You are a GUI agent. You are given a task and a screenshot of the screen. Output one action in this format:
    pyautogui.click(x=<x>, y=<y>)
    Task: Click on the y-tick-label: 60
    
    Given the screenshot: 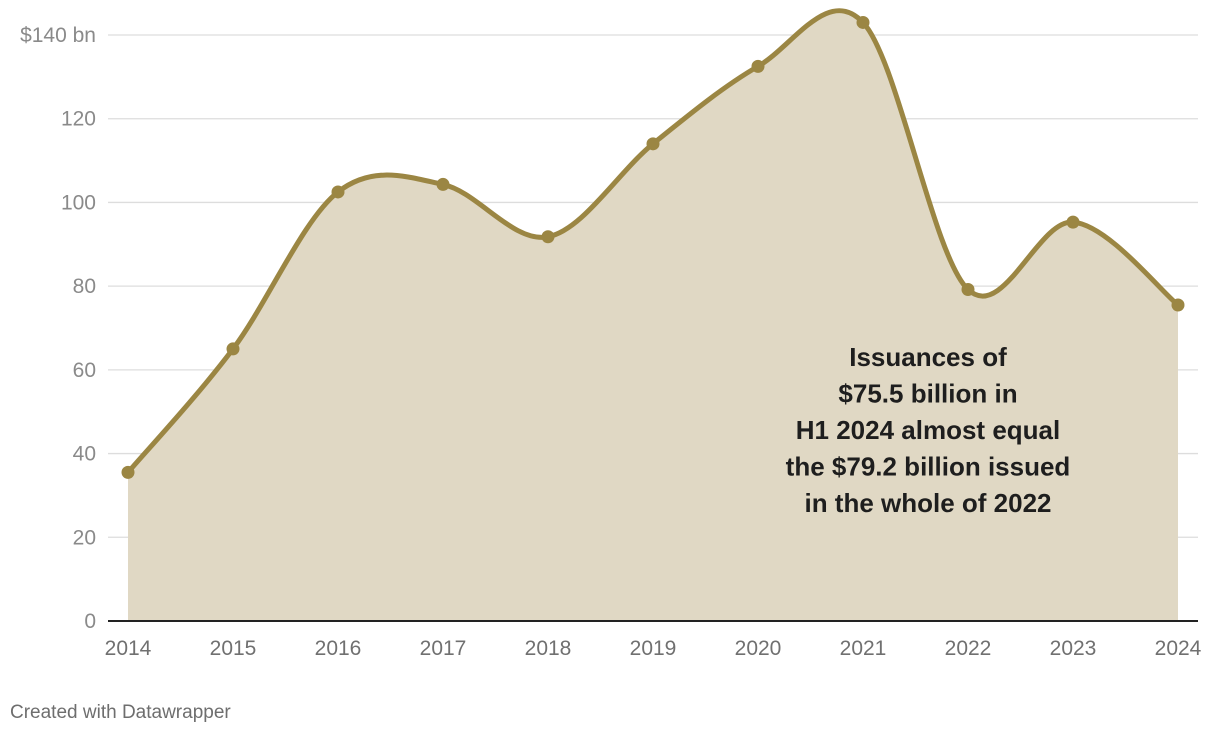 What is the action you would take?
    pyautogui.click(x=84, y=370)
    